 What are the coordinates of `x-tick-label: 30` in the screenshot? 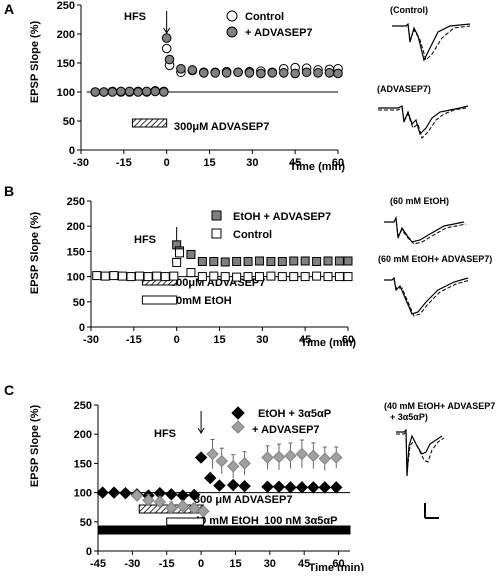 It's located at (252, 163).